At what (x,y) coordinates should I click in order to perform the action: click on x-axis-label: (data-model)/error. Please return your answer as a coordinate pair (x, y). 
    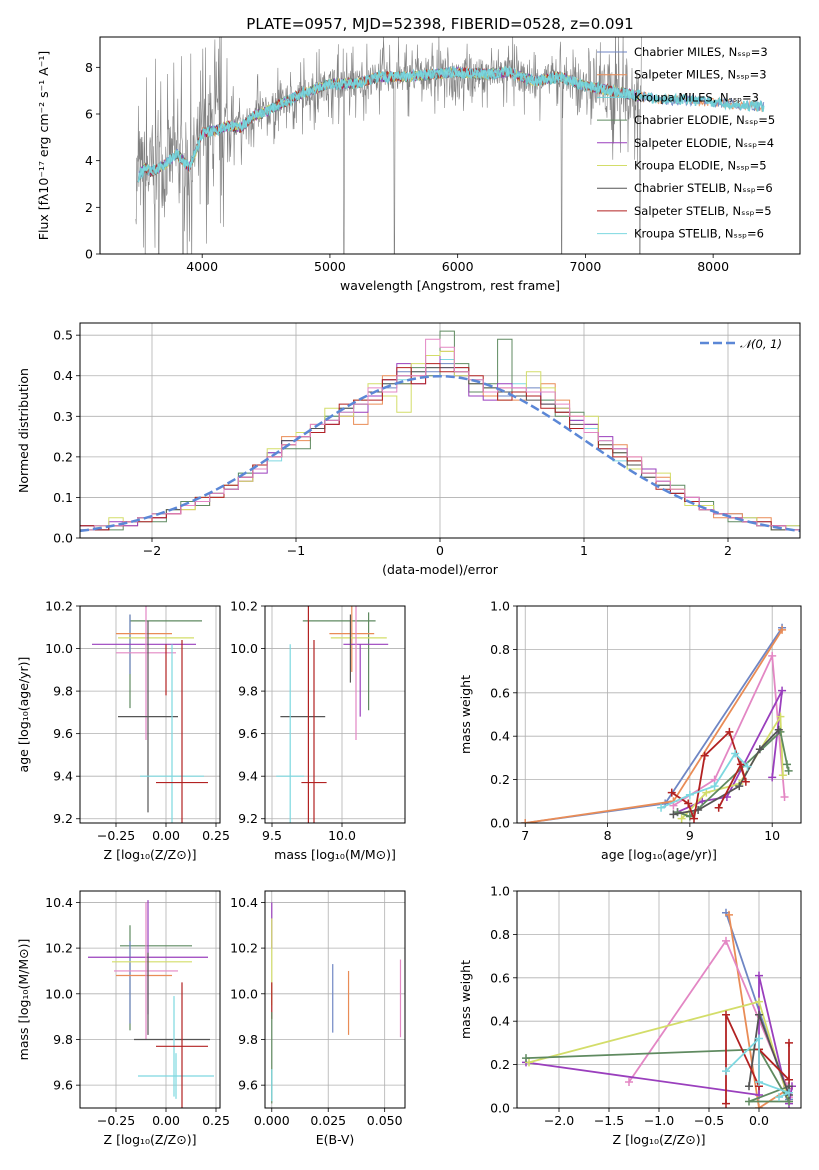
    Looking at the image, I should click on (440, 569).